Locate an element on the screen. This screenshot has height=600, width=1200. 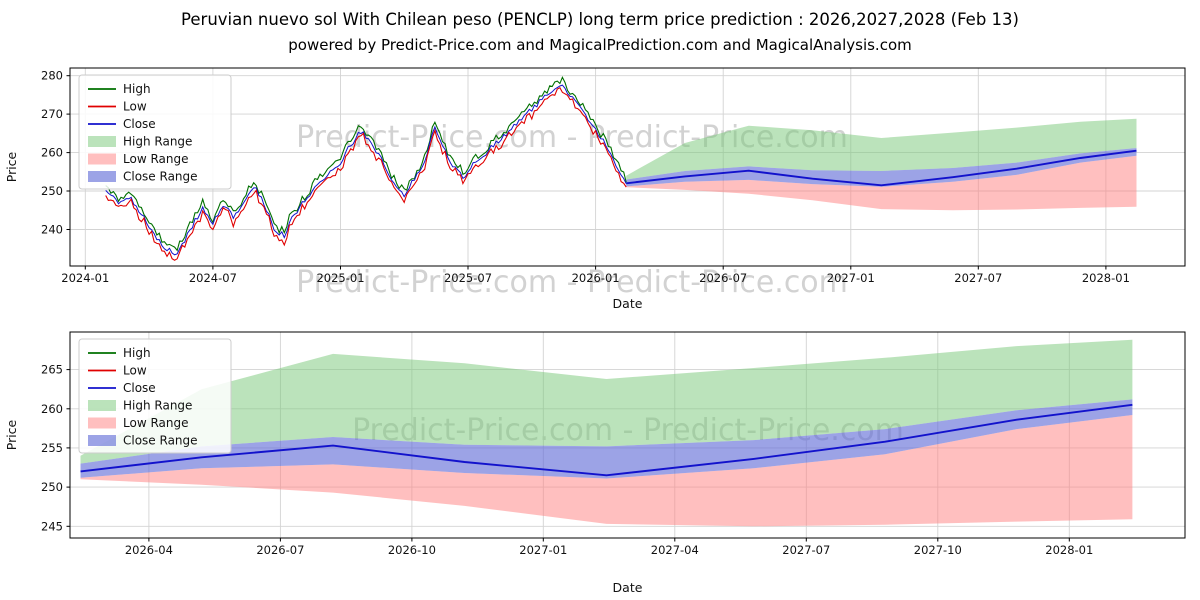
high-range-band is located at coordinates (881, 149).